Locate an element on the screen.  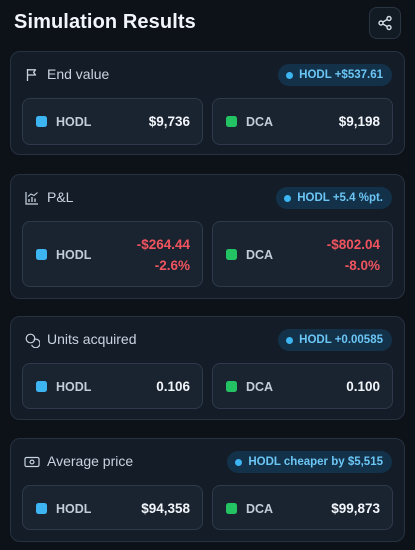
page-title: Simulation Results is located at coordinates (105, 22).